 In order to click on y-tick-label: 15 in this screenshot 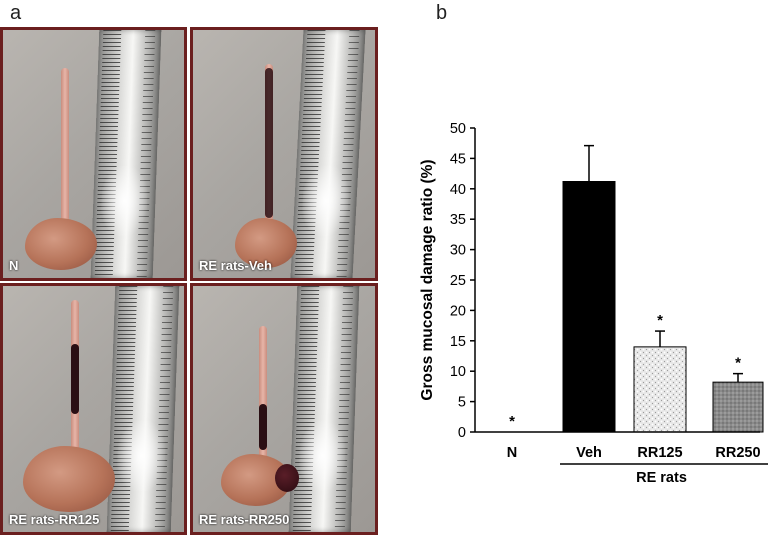, I will do `click(458, 342)`.